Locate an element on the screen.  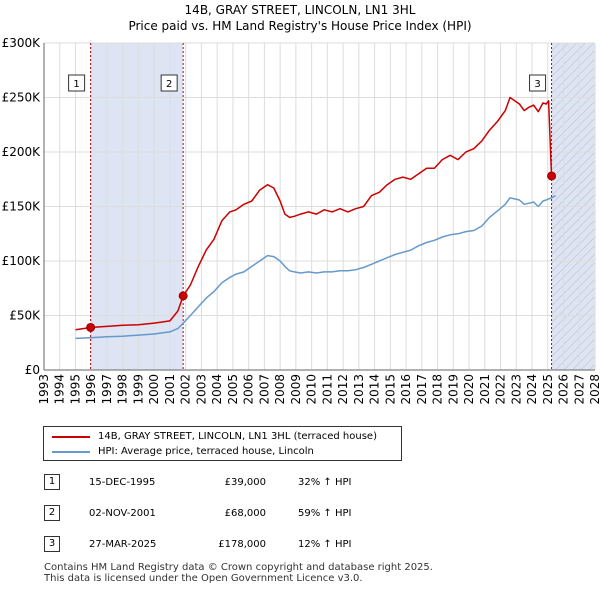
x-tick-label: 2013 is located at coordinates (359, 389).